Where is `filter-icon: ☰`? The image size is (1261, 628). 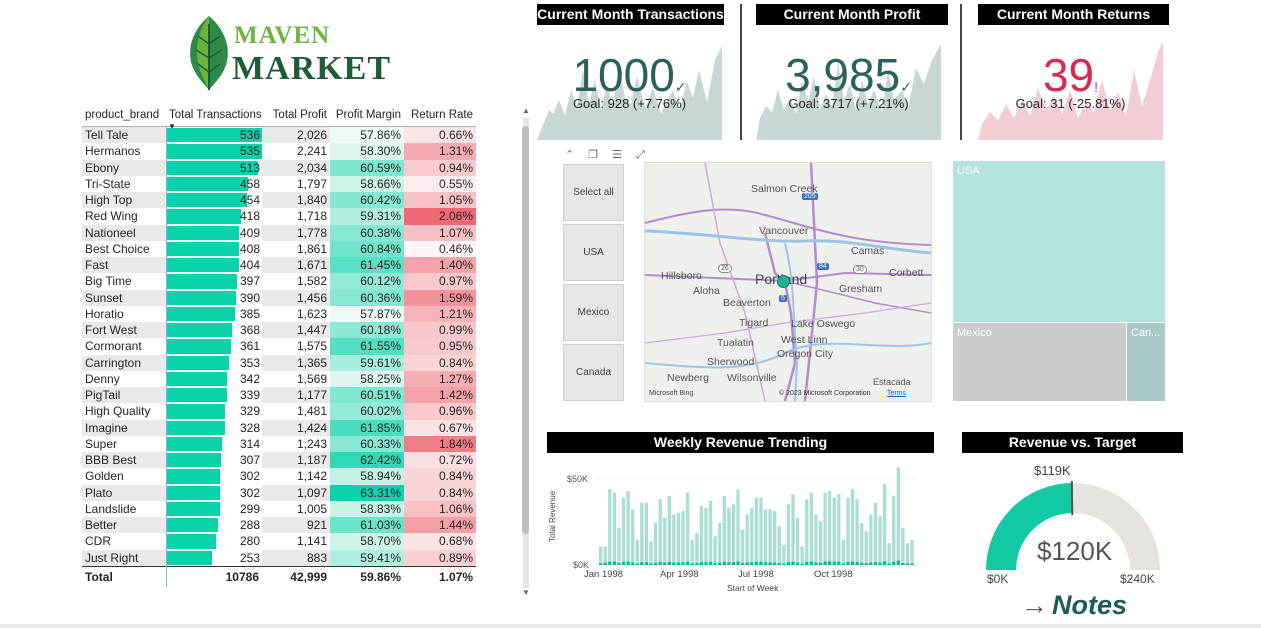 filter-icon: ☰ is located at coordinates (624, 155).